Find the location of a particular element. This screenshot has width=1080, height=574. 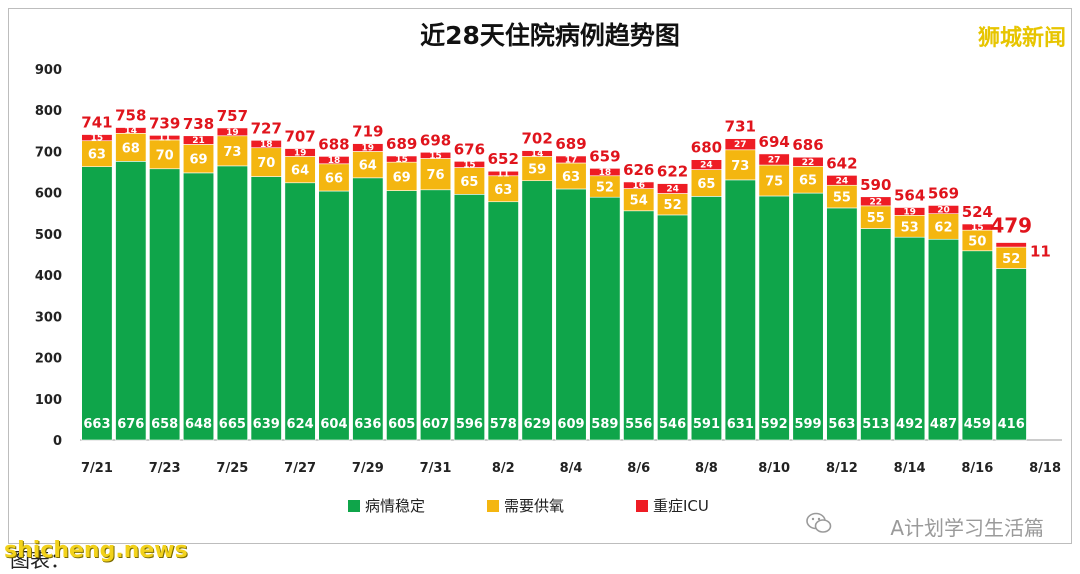

x-tick-label: 7/25 is located at coordinates (232, 468).